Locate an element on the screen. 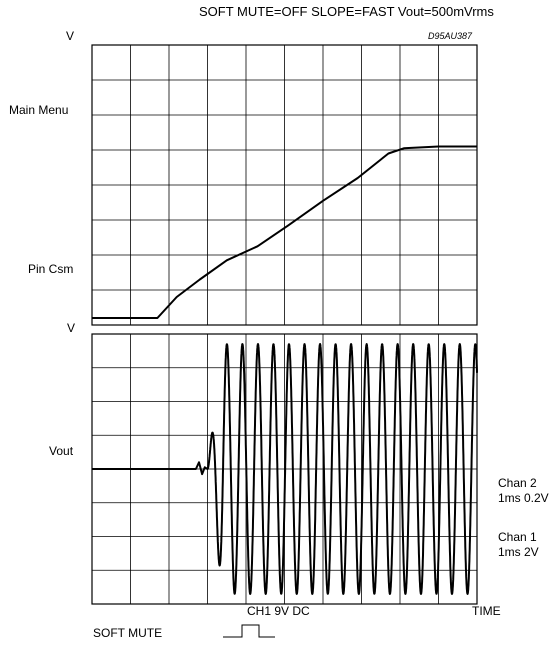 The image size is (557, 647). soft-mute-pulse is located at coordinates (249, 631).